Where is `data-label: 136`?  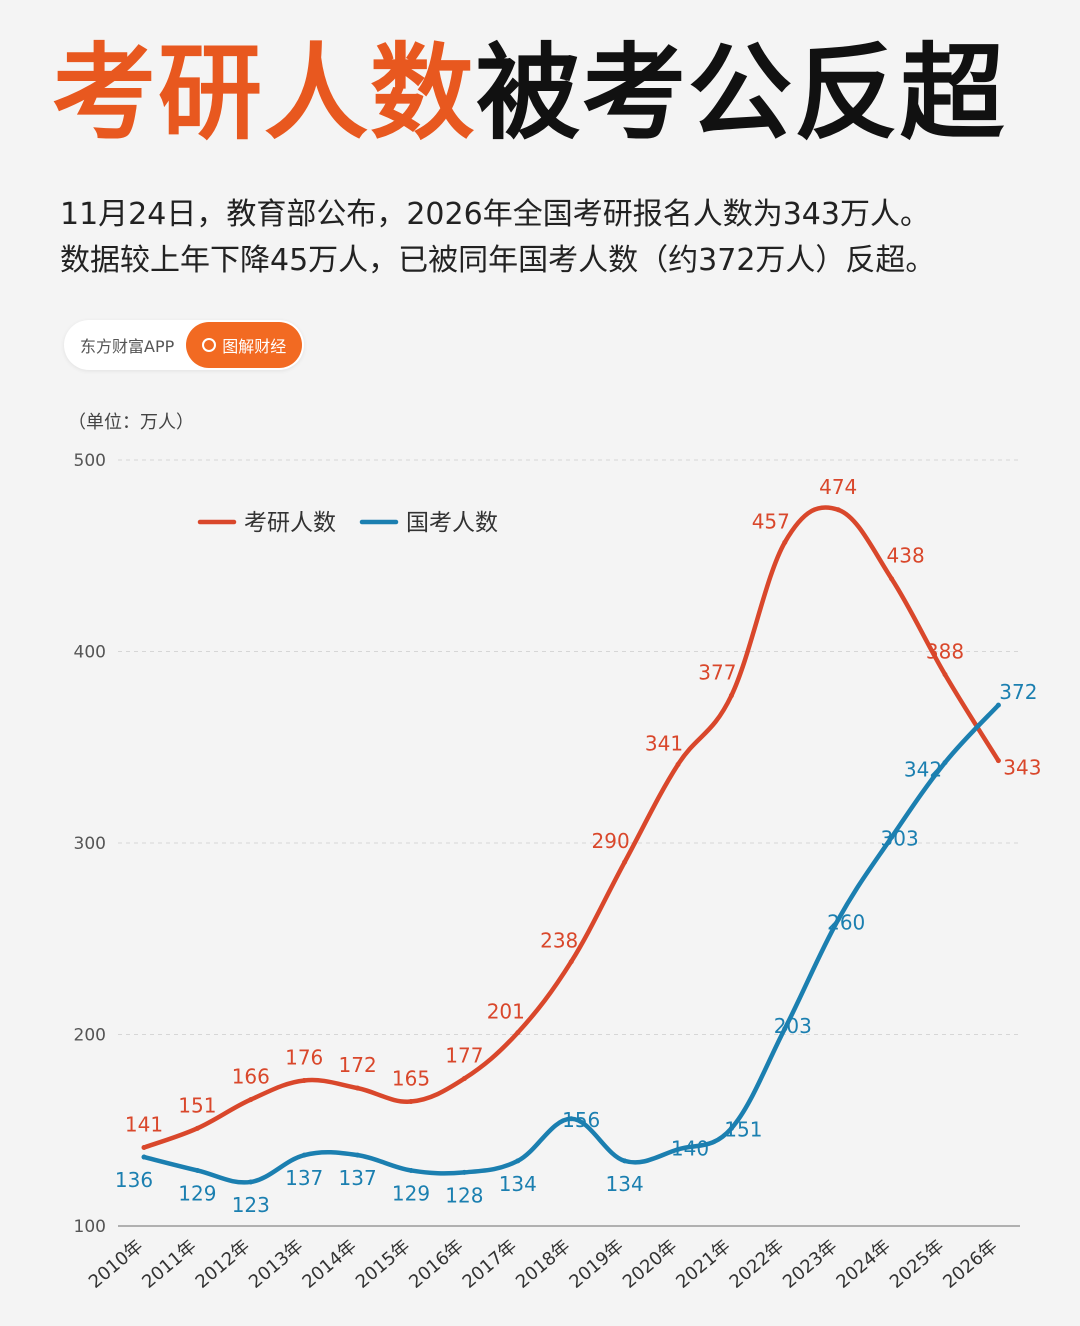
data-label: 136 is located at coordinates (134, 1180).